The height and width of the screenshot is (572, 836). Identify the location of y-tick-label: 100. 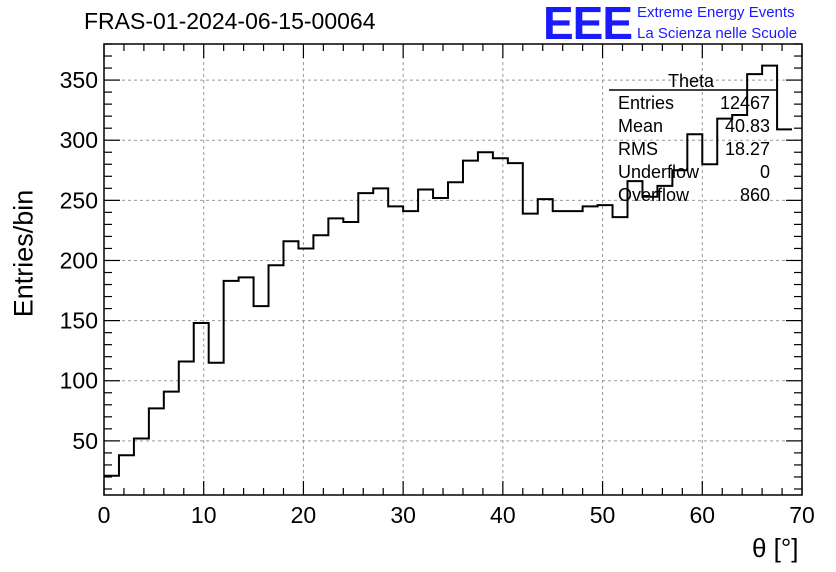
(79, 381).